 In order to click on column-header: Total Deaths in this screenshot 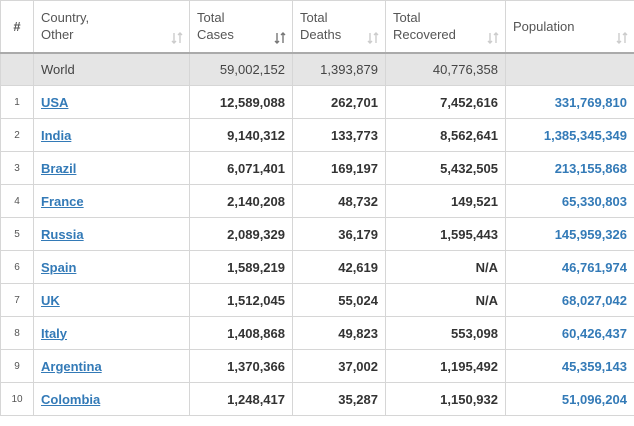, I will do `click(339, 27)`.